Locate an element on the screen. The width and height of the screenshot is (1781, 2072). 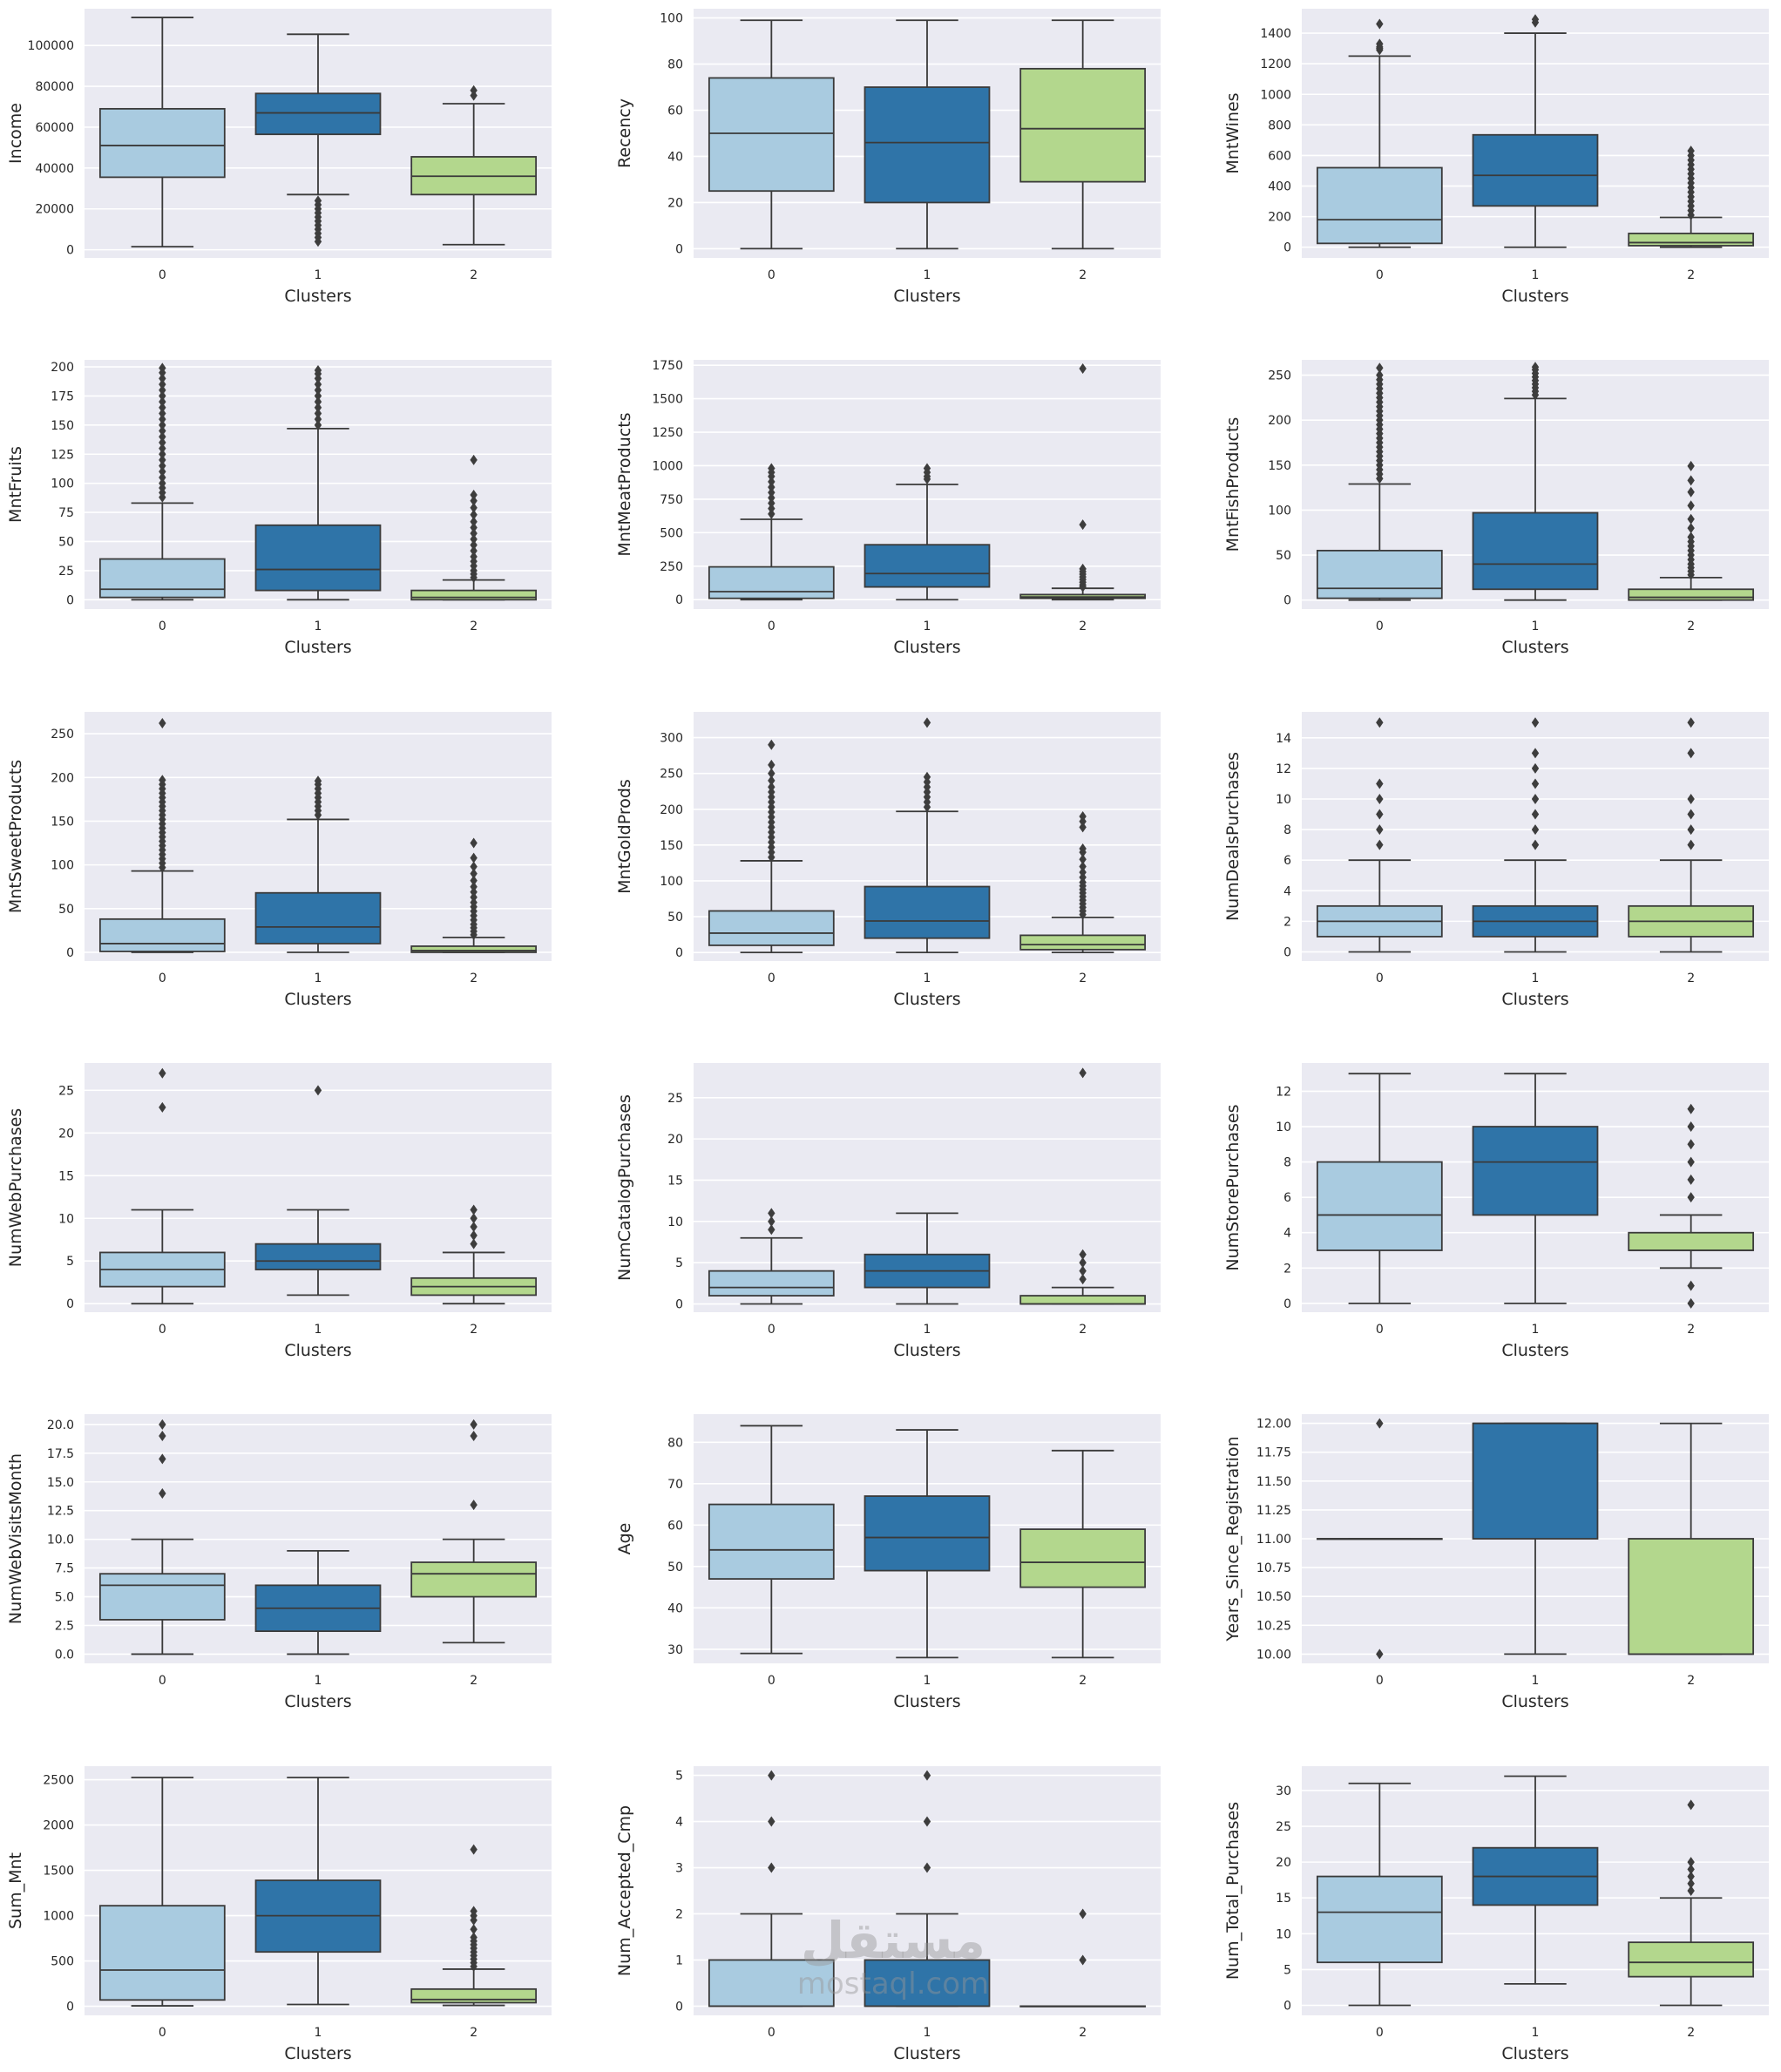
y-tick-label: 100 is located at coordinates (1279, 511).